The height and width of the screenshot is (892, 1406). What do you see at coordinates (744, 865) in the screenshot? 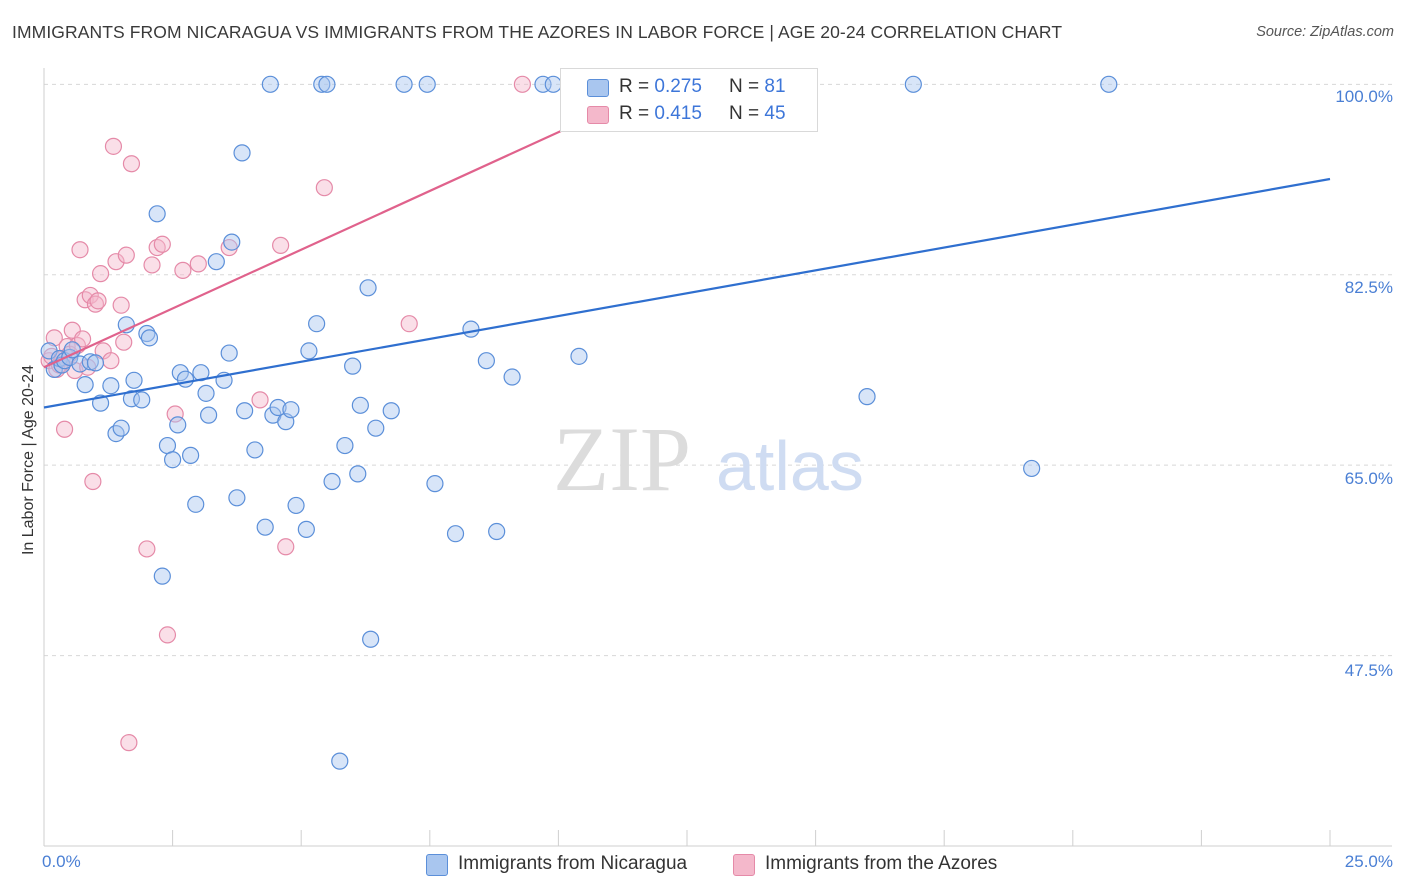
I see `series-swatch-pink` at bounding box center [744, 865].